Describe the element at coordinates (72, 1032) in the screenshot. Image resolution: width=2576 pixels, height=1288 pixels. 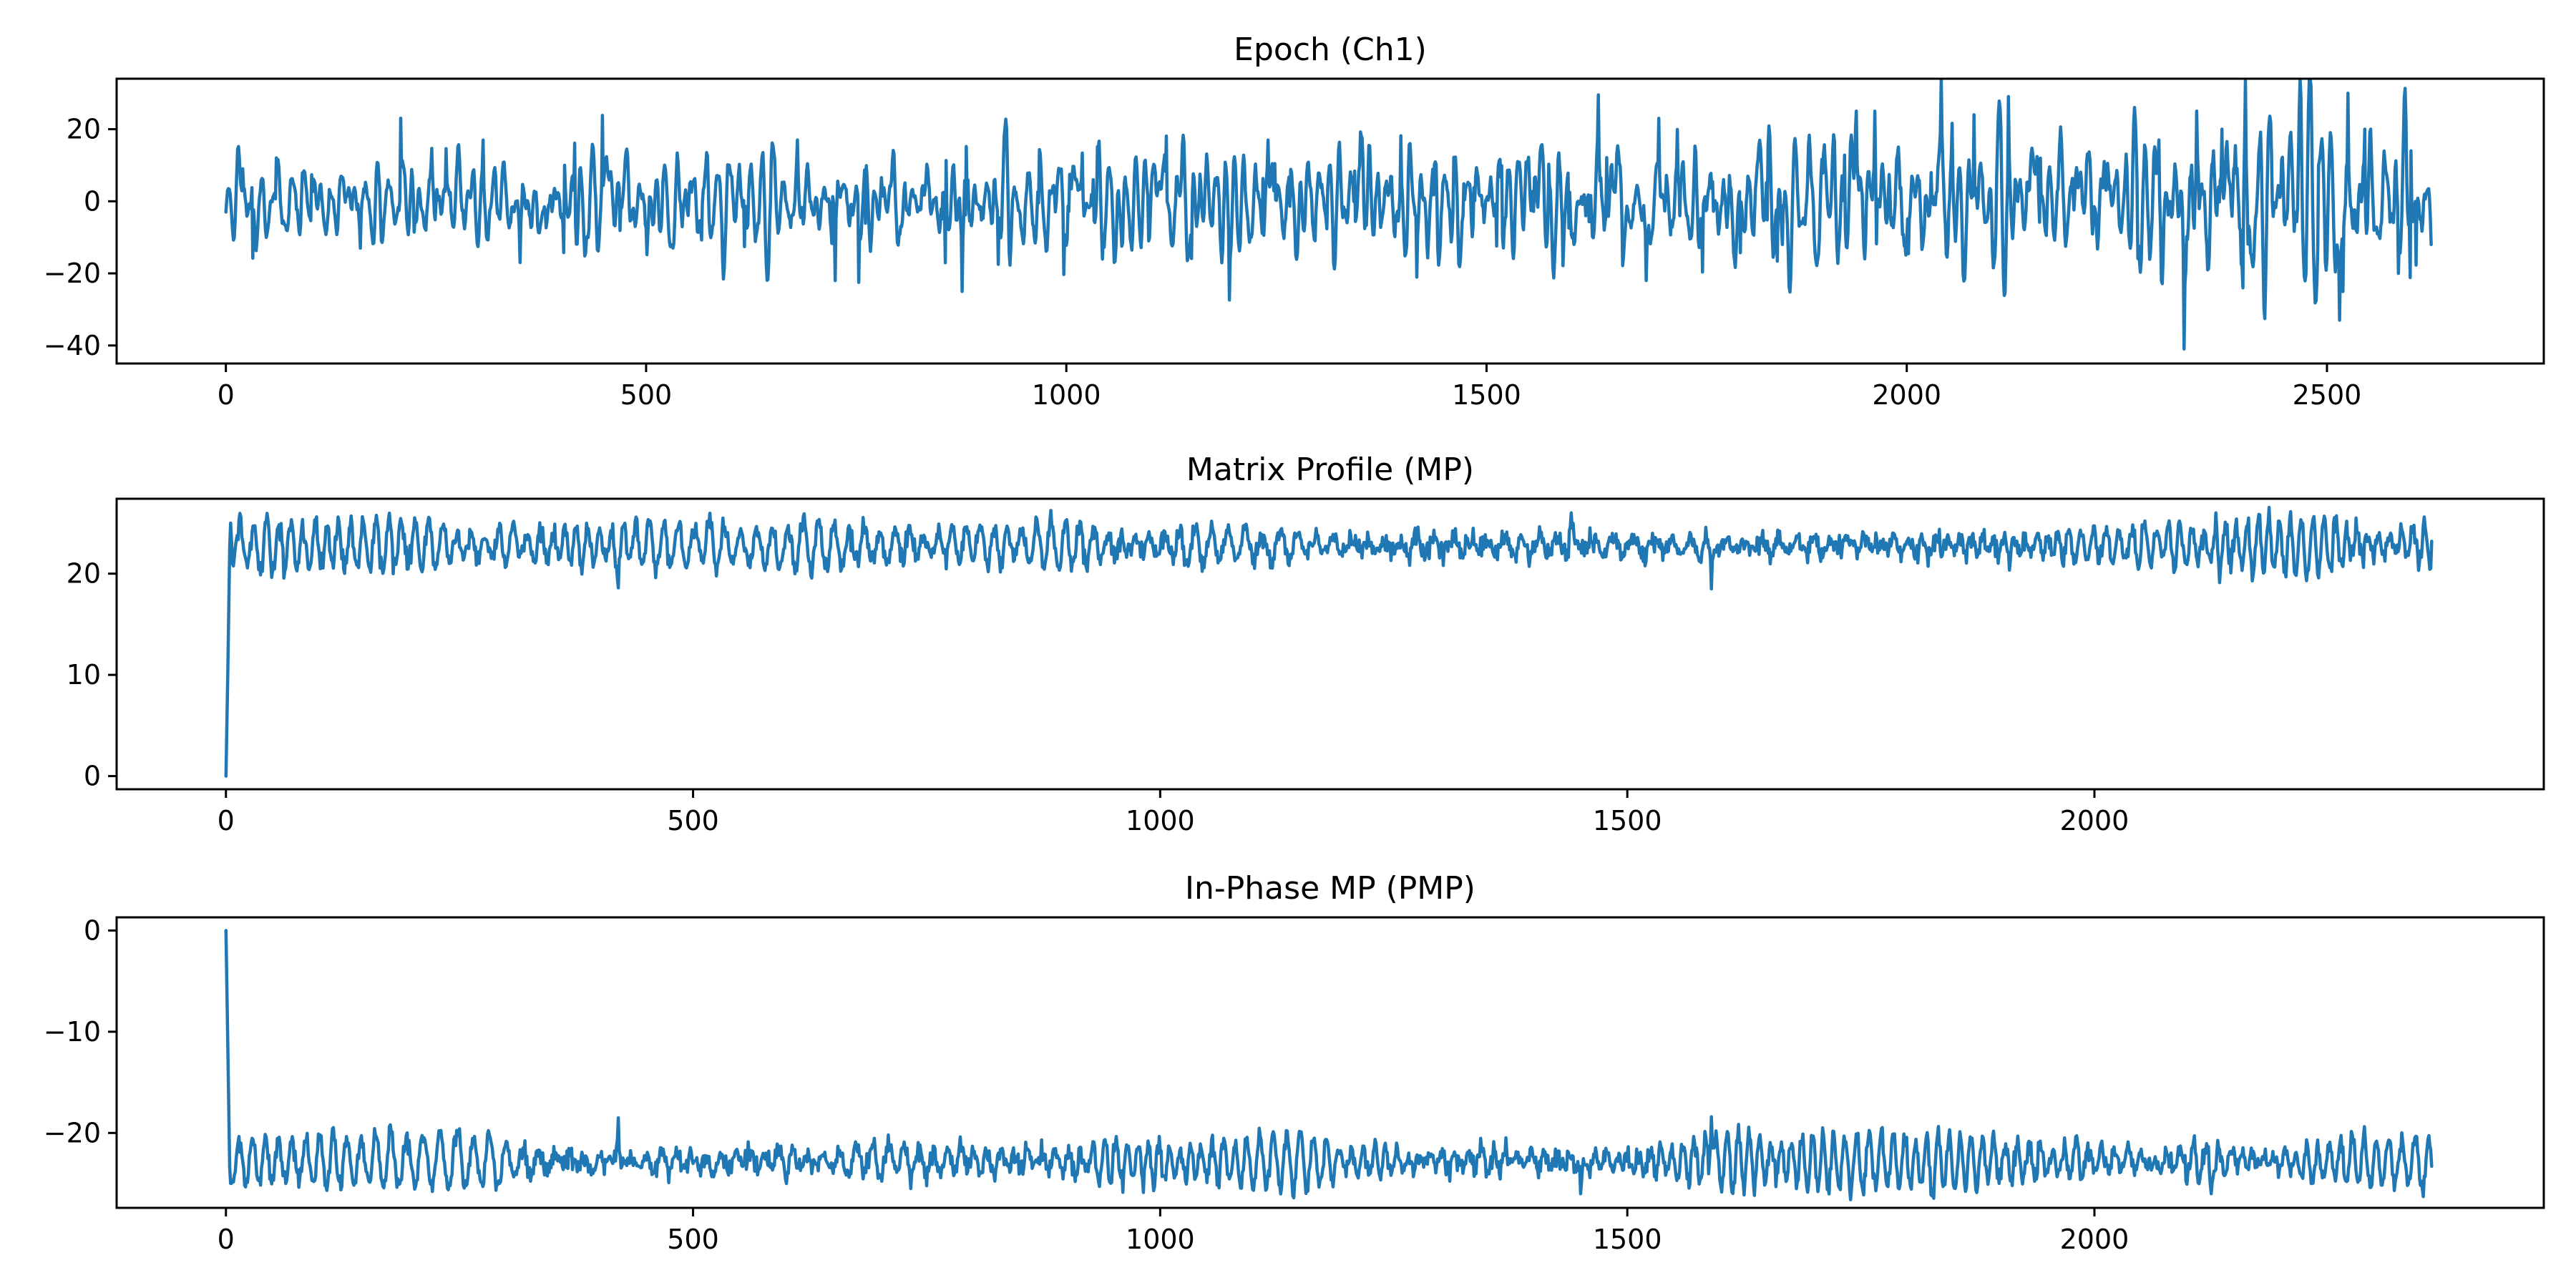
I see `y-tick-label: −10` at that location.